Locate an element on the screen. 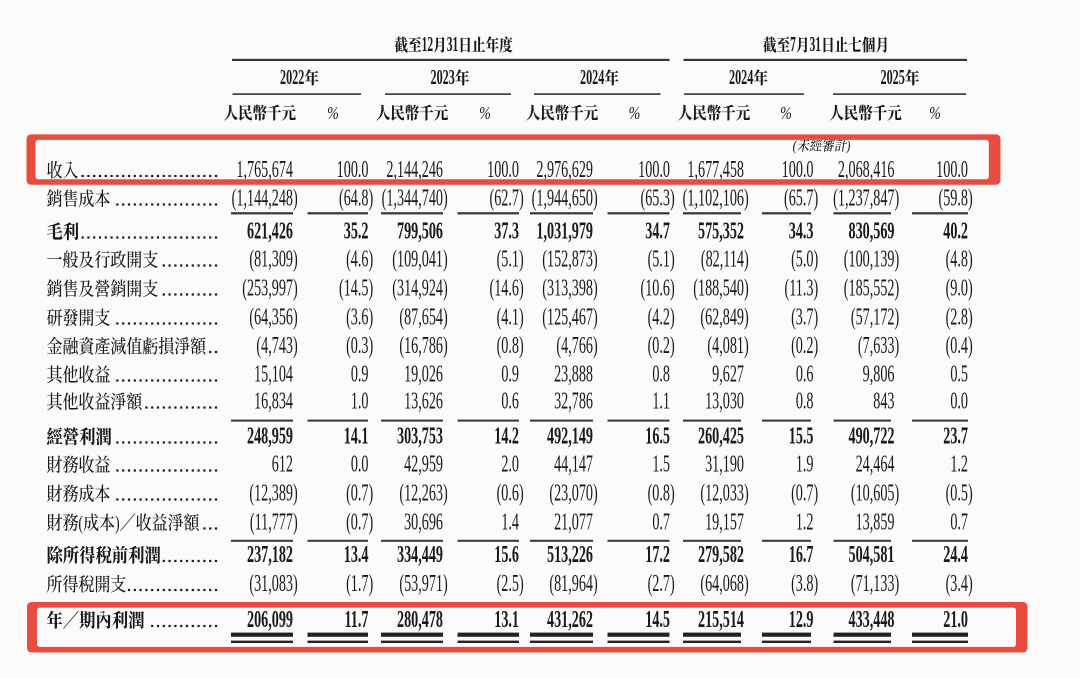 Image resolution: width=1080 pixels, height=678 pixels. svg-text: 30,696 is located at coordinates (423, 522).